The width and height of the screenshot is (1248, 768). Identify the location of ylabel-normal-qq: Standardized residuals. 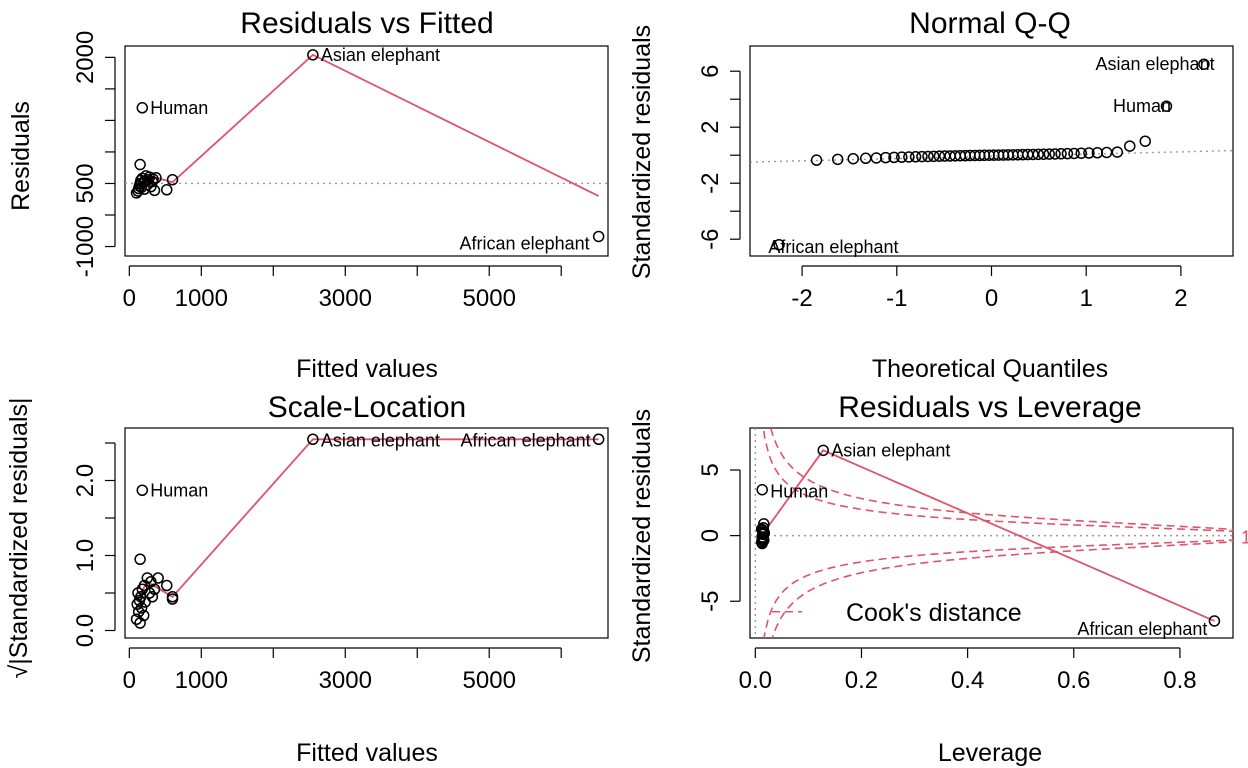
(642, 152).